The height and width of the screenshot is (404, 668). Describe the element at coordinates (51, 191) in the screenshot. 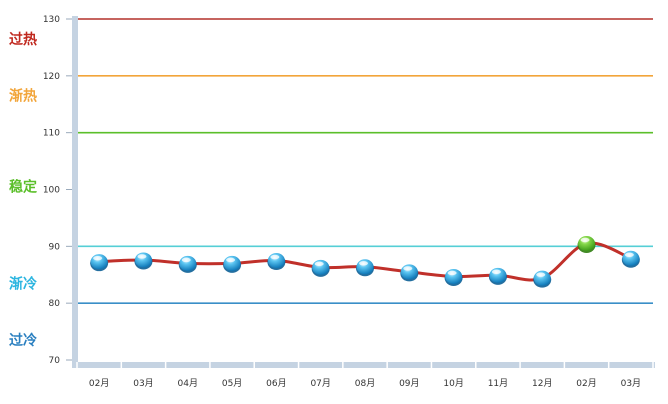

I see `y-tick-label: 100` at that location.